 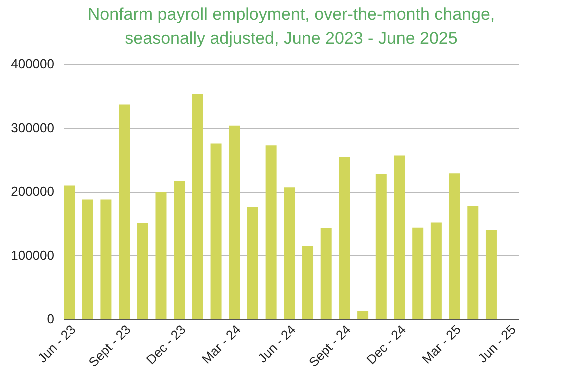 What do you see at coordinates (441, 344) in the screenshot?
I see `x-tick-label: Mar - 25` at bounding box center [441, 344].